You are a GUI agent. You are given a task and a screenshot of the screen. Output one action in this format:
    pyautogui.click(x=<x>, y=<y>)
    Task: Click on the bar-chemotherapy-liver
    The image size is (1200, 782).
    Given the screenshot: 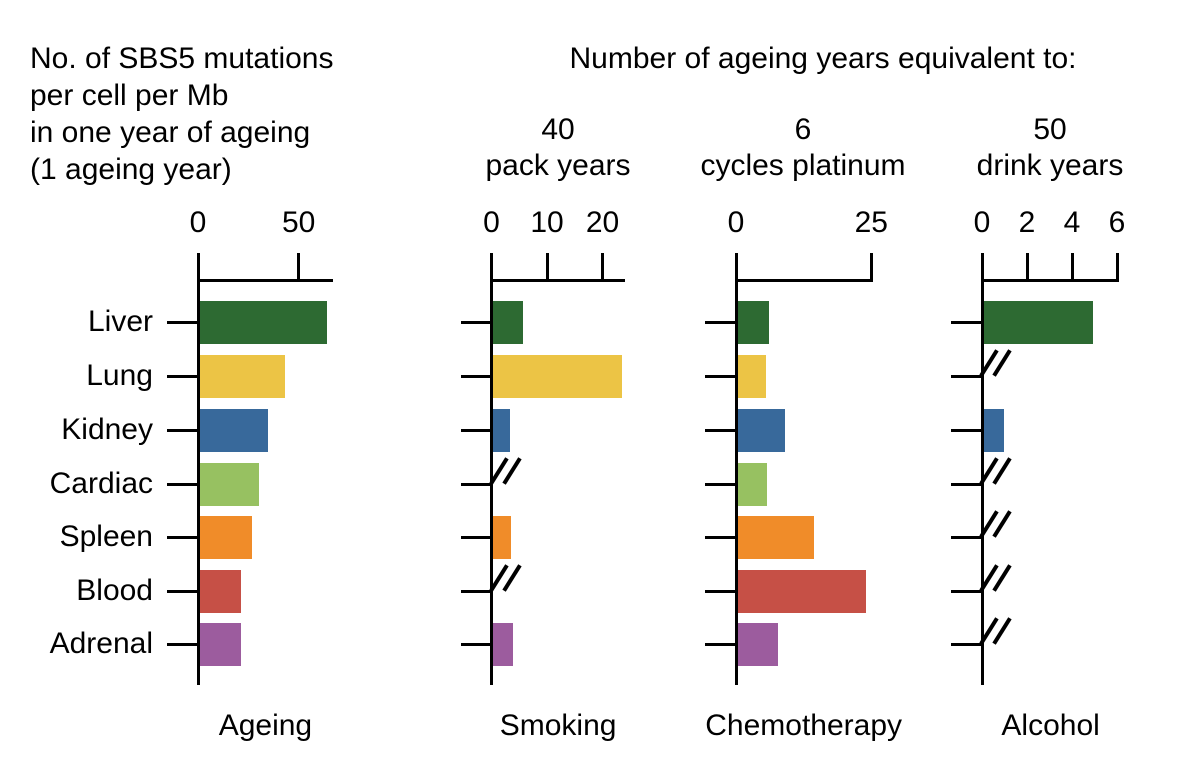 What is the action you would take?
    pyautogui.click(x=753, y=322)
    